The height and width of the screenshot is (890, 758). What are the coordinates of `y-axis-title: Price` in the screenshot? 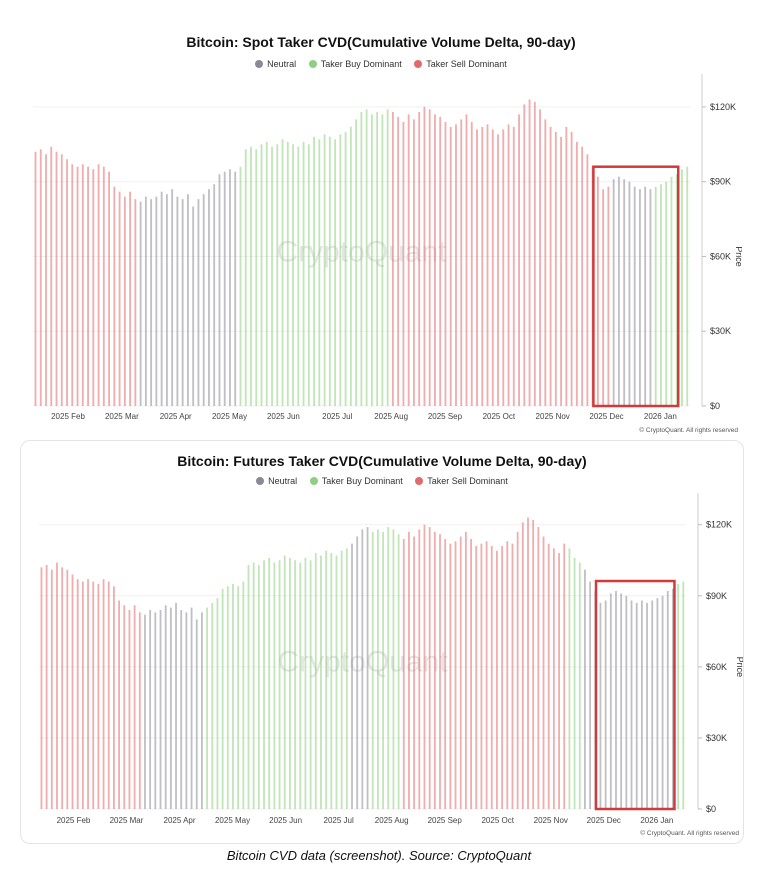 It's located at (738, 256).